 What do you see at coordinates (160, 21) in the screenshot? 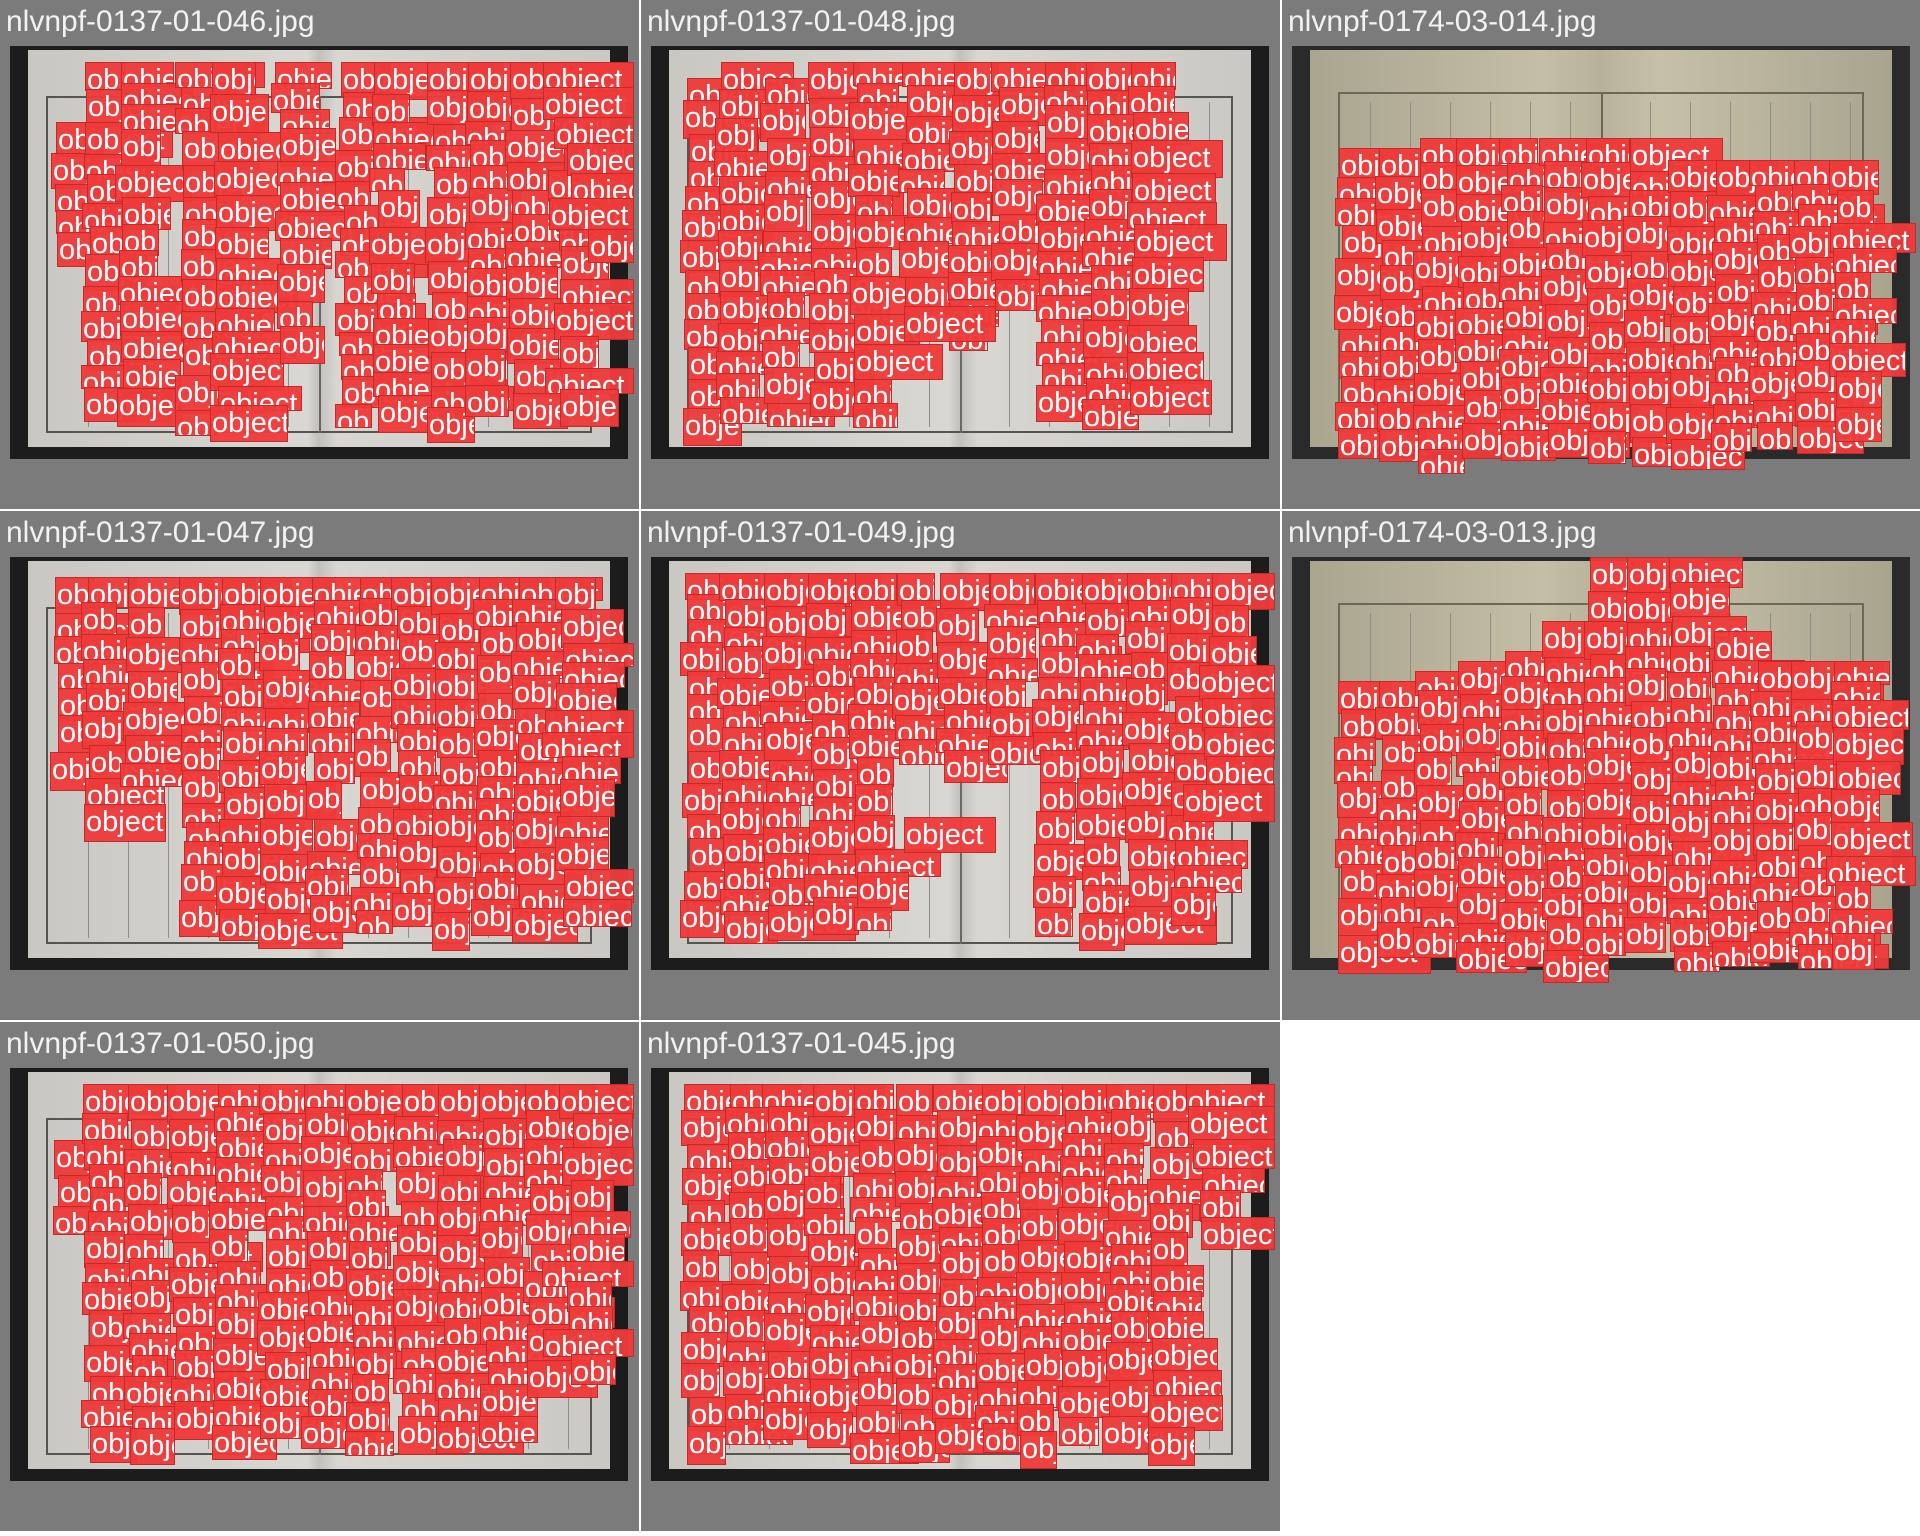
I see `tile-filename: nlvnpf-0137-01-046.jpg` at bounding box center [160, 21].